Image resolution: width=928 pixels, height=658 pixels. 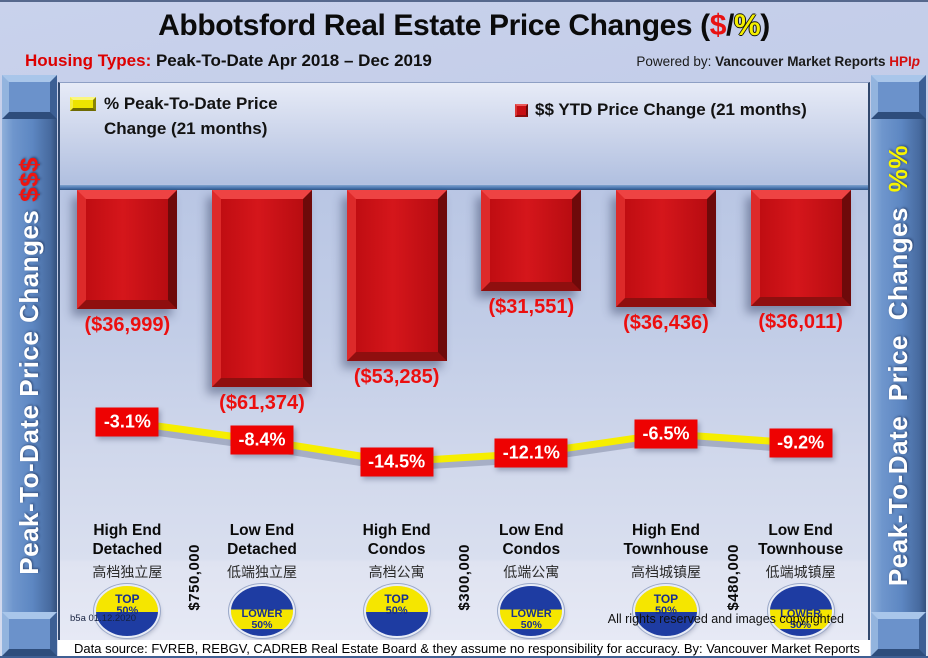 What do you see at coordinates (29, 179) in the screenshot?
I see `left-axis-dollars: $$$` at bounding box center [29, 179].